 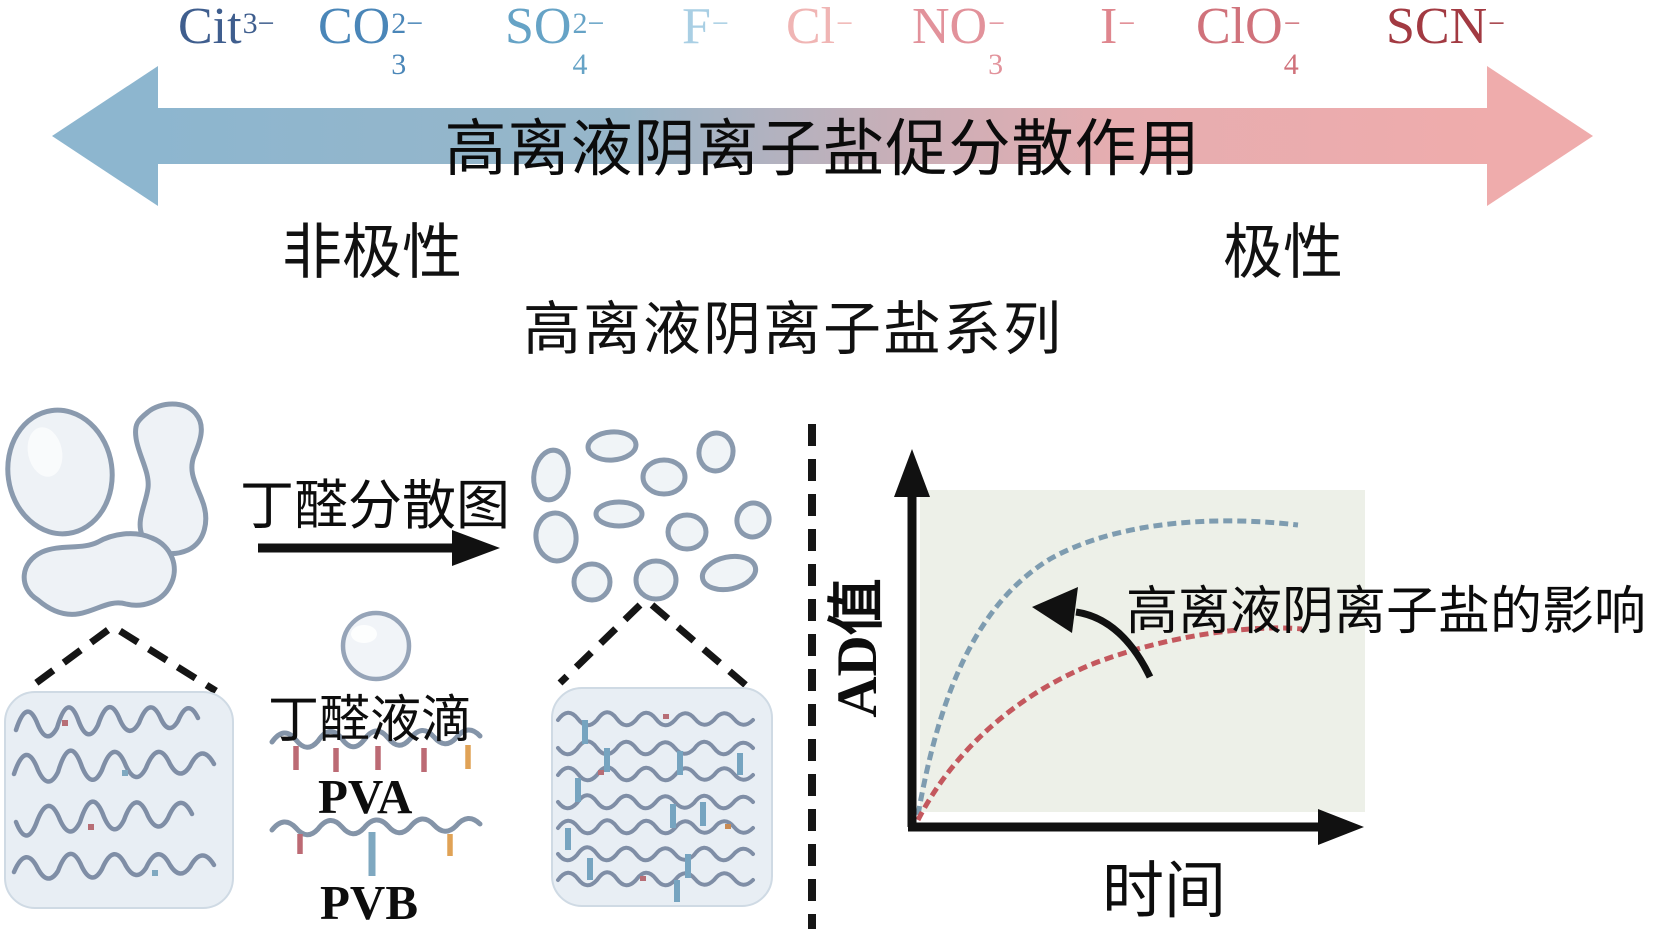 What do you see at coordinates (1118, 27) in the screenshot?
I see `ion-label-iodide: I −` at bounding box center [1118, 27].